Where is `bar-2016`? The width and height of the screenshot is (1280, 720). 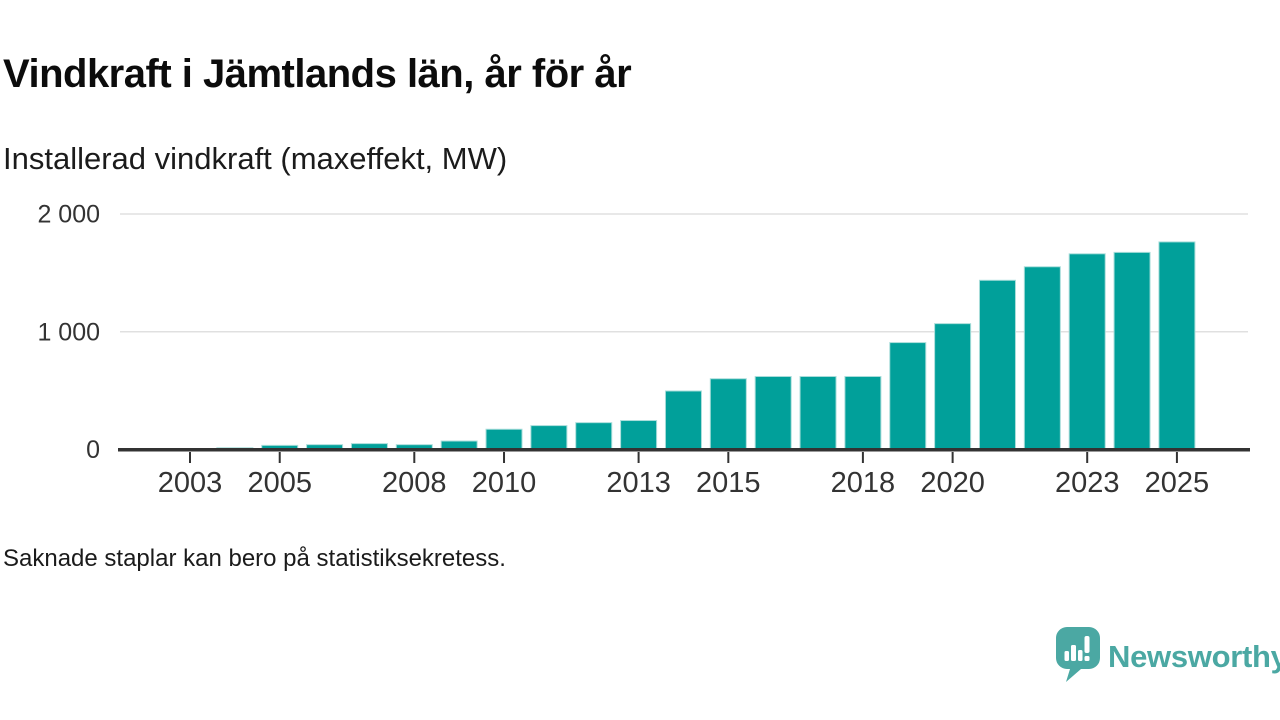
bar-2016 is located at coordinates (773, 412).